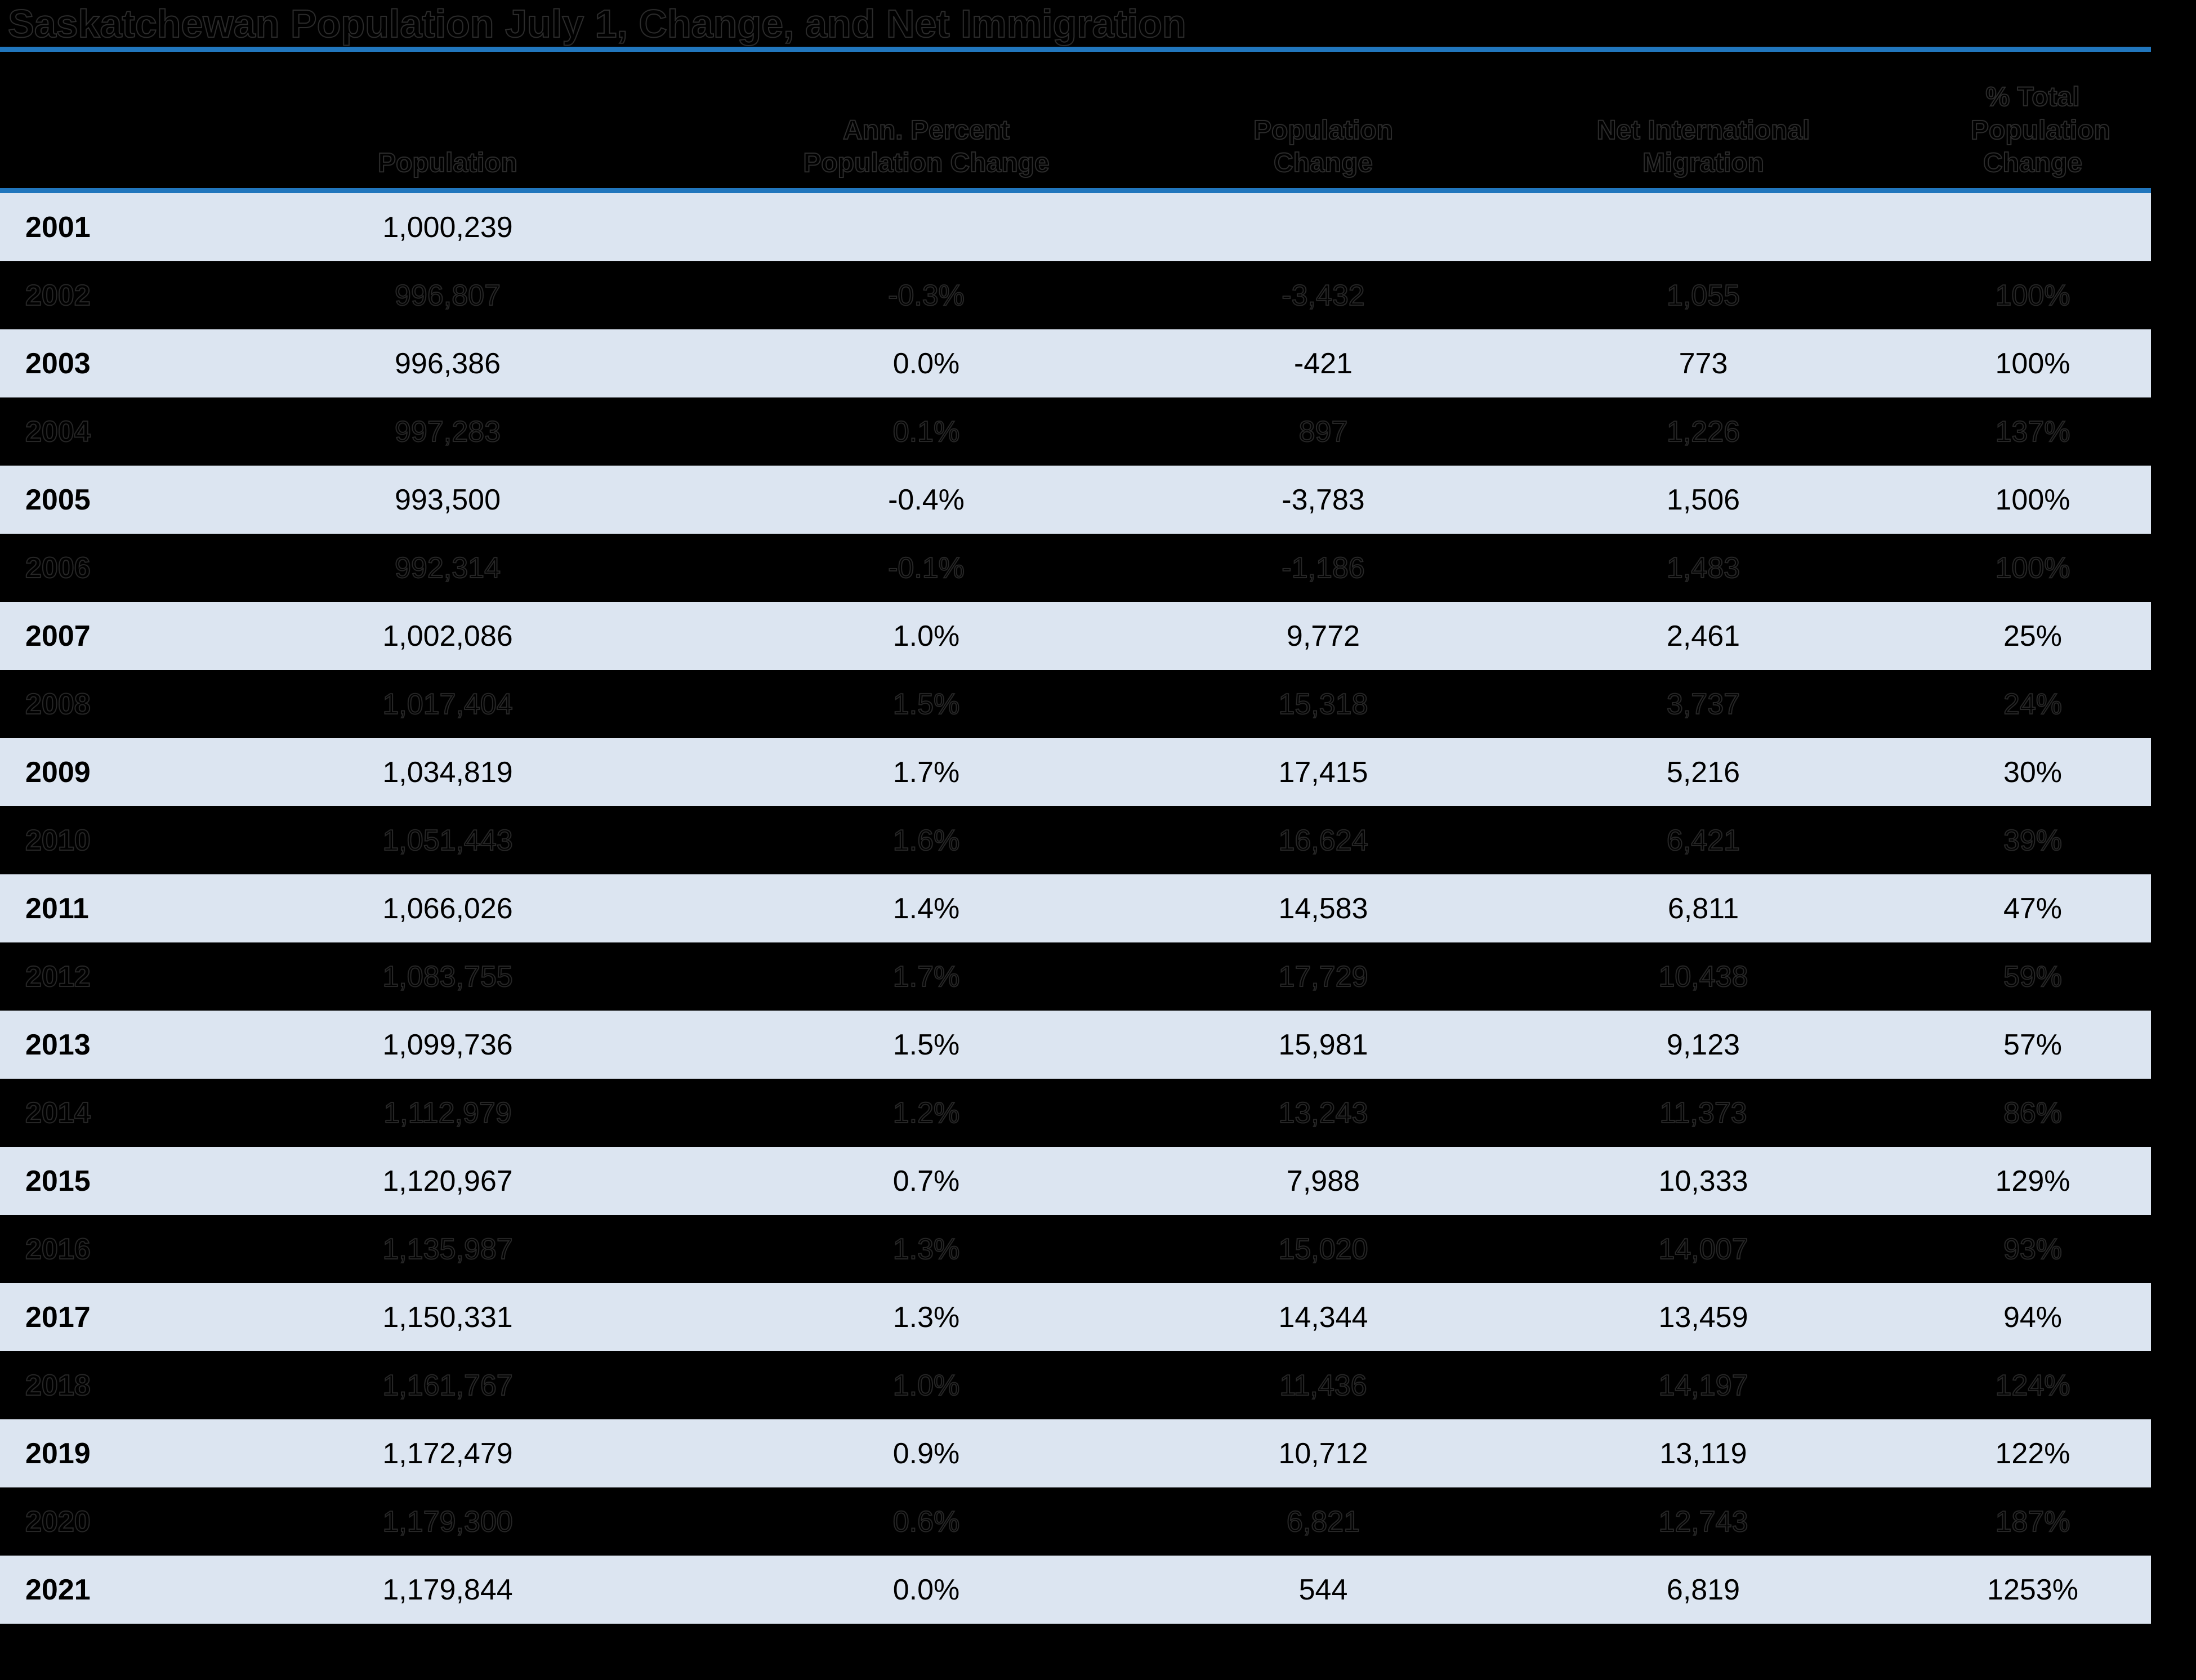  I want to click on cell-population: 1,034,819, so click(447, 773).